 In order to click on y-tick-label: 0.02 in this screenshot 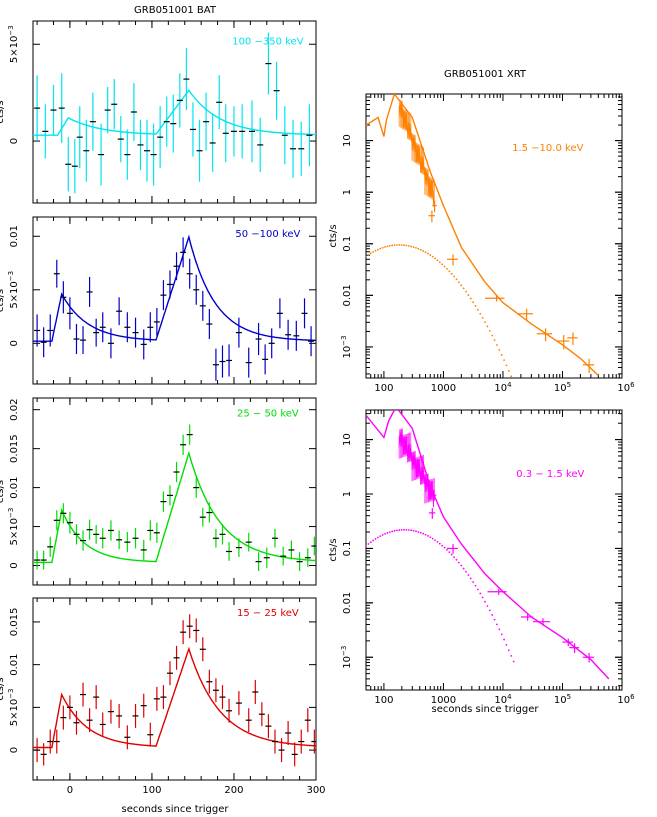, I will do `click(14, 410)`.